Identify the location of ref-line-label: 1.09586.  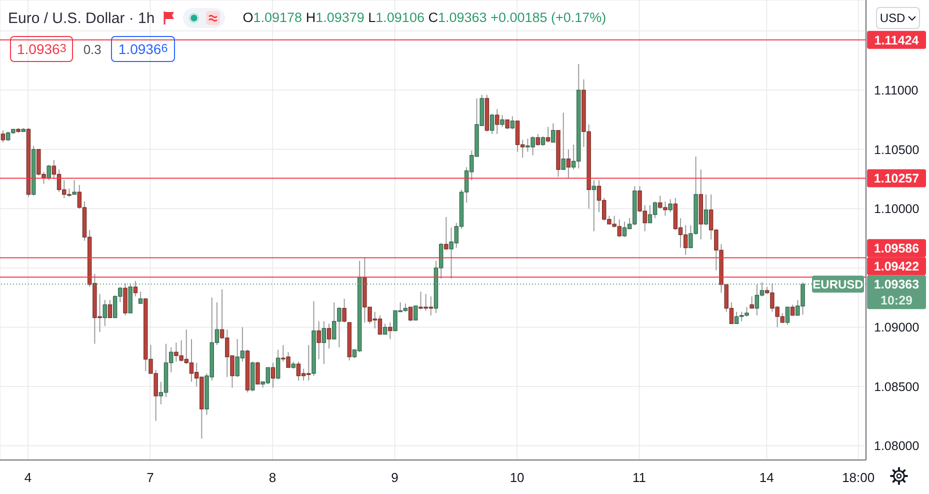
(897, 249).